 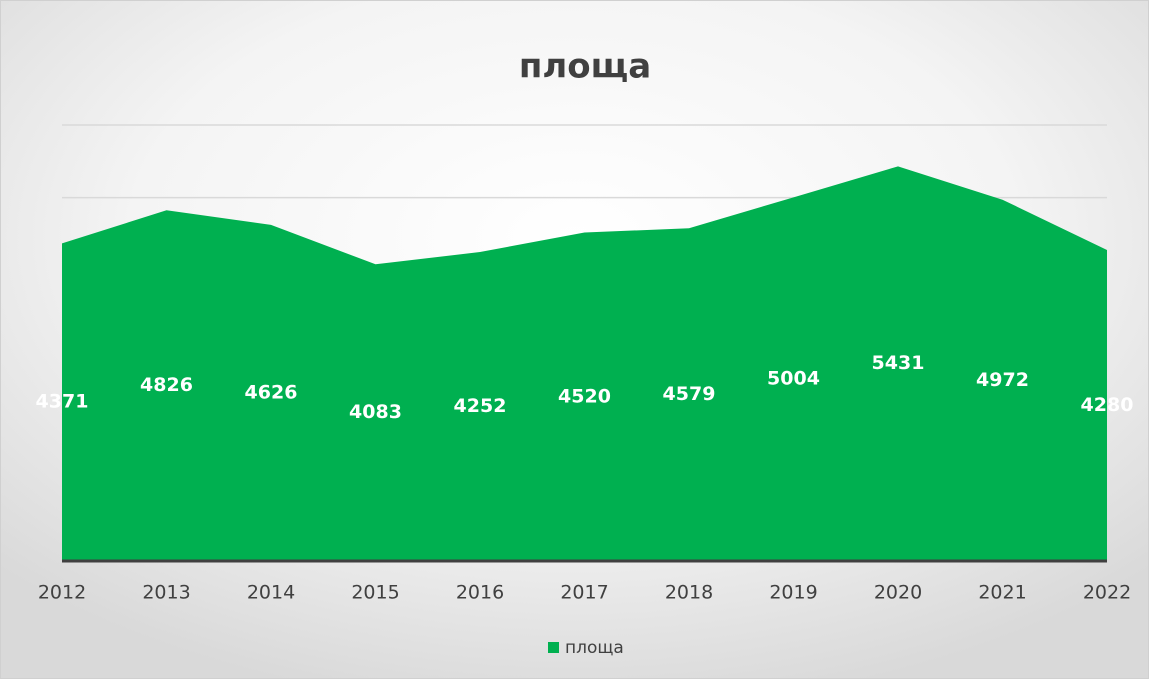 What do you see at coordinates (584, 593) in the screenshot?
I see `x-tick-label: 2017` at bounding box center [584, 593].